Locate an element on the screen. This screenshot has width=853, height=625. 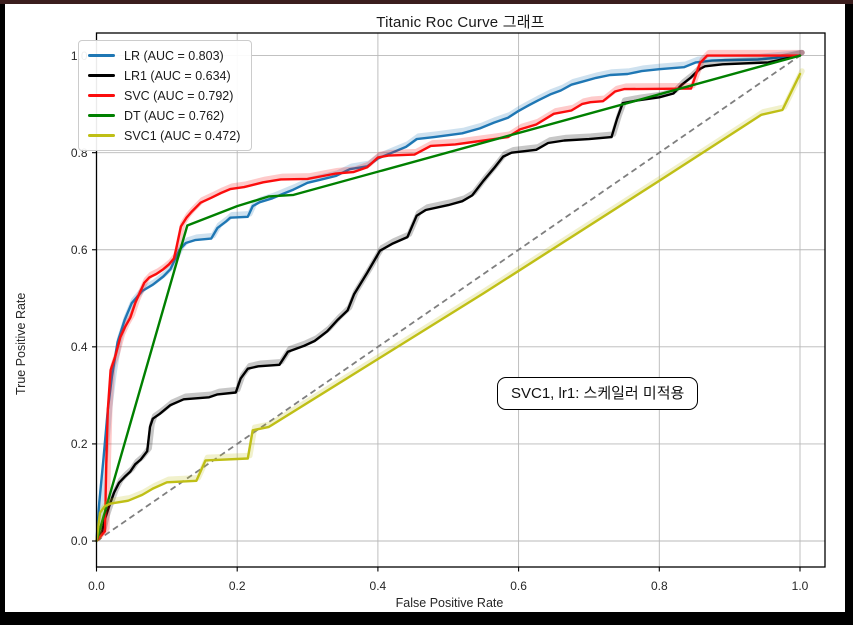
legend-item-SVC1: SVC1 (AUC = 0.472) is located at coordinates (164, 135).